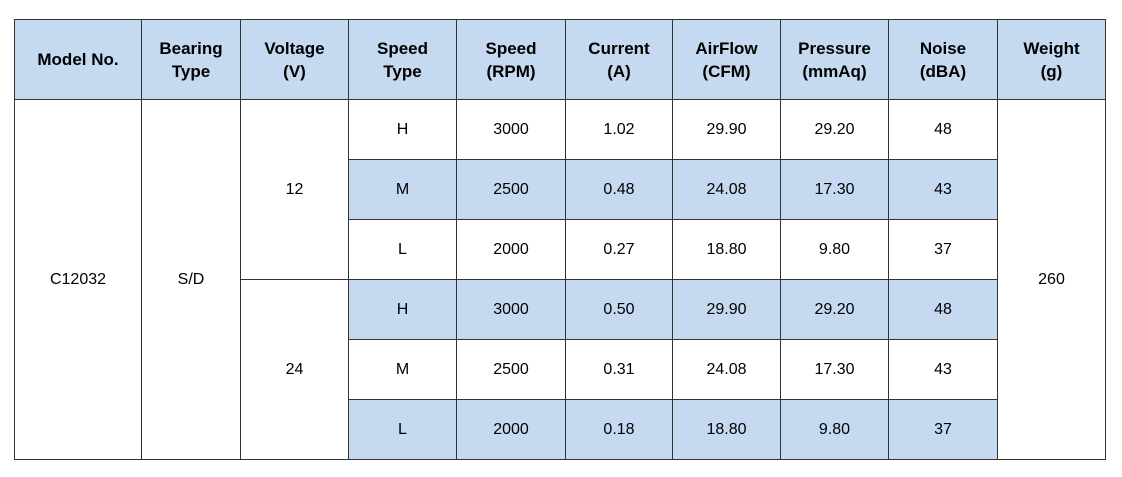  Describe the element at coordinates (943, 59) in the screenshot. I see `header-noise: Noise (dBA)` at that location.